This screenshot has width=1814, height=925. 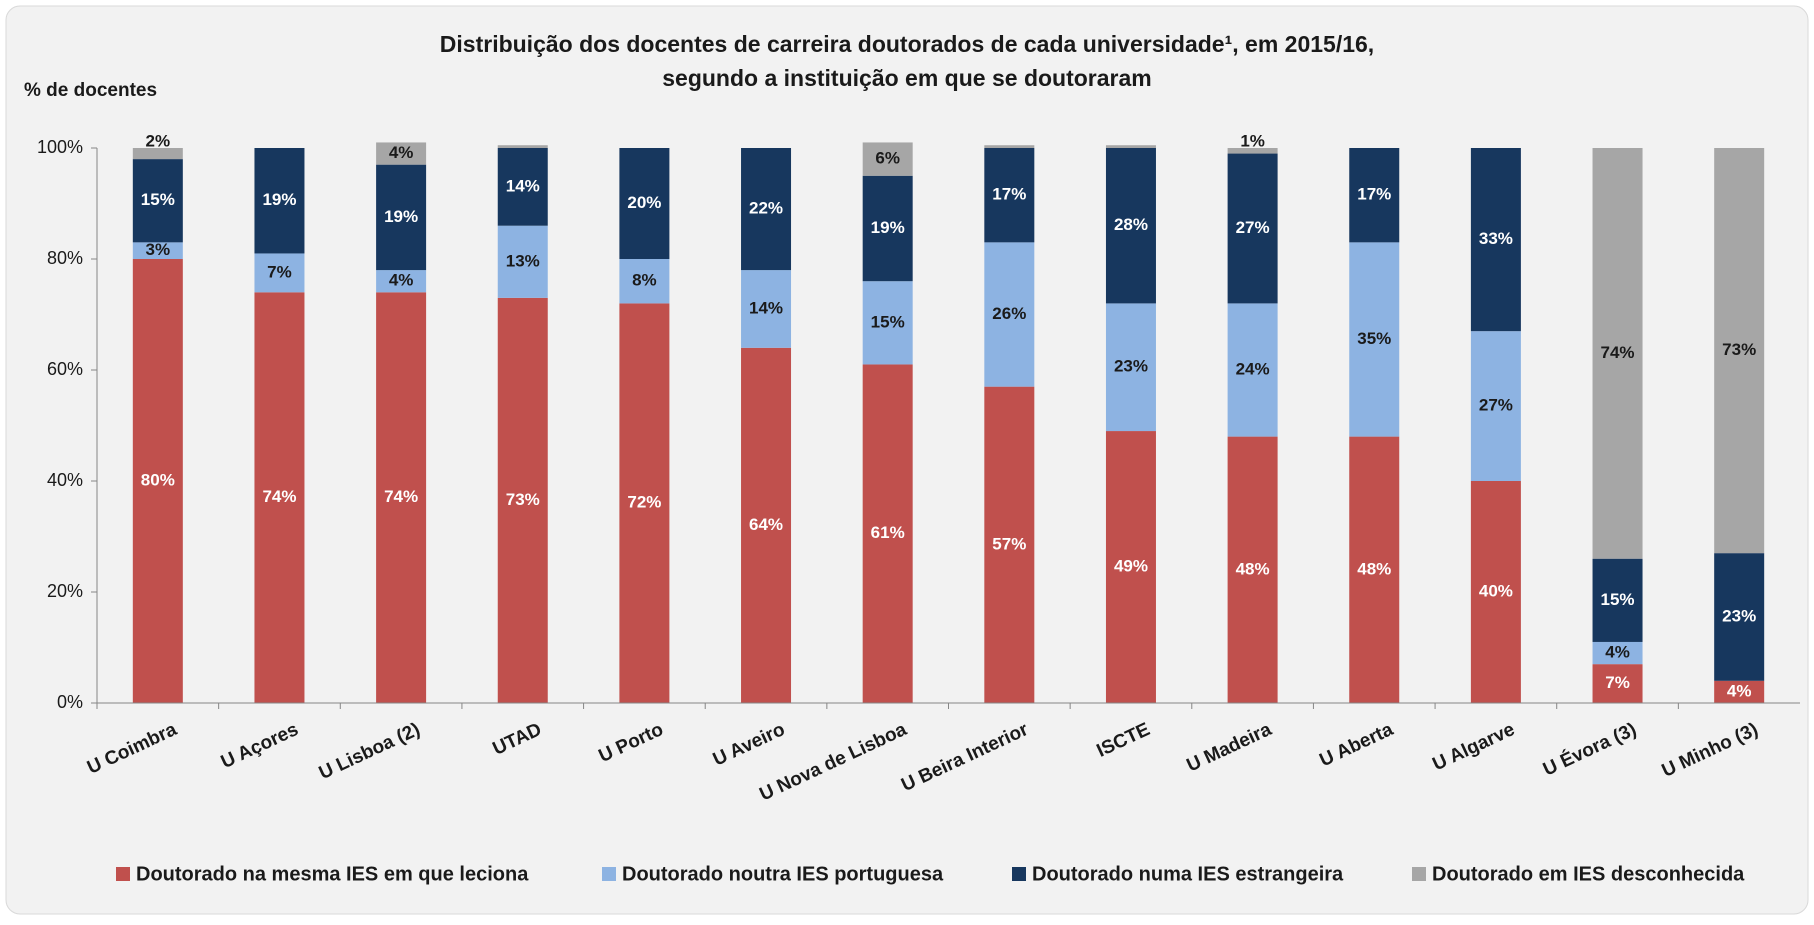 I want to click on data-label: 57%, so click(x=1009, y=543).